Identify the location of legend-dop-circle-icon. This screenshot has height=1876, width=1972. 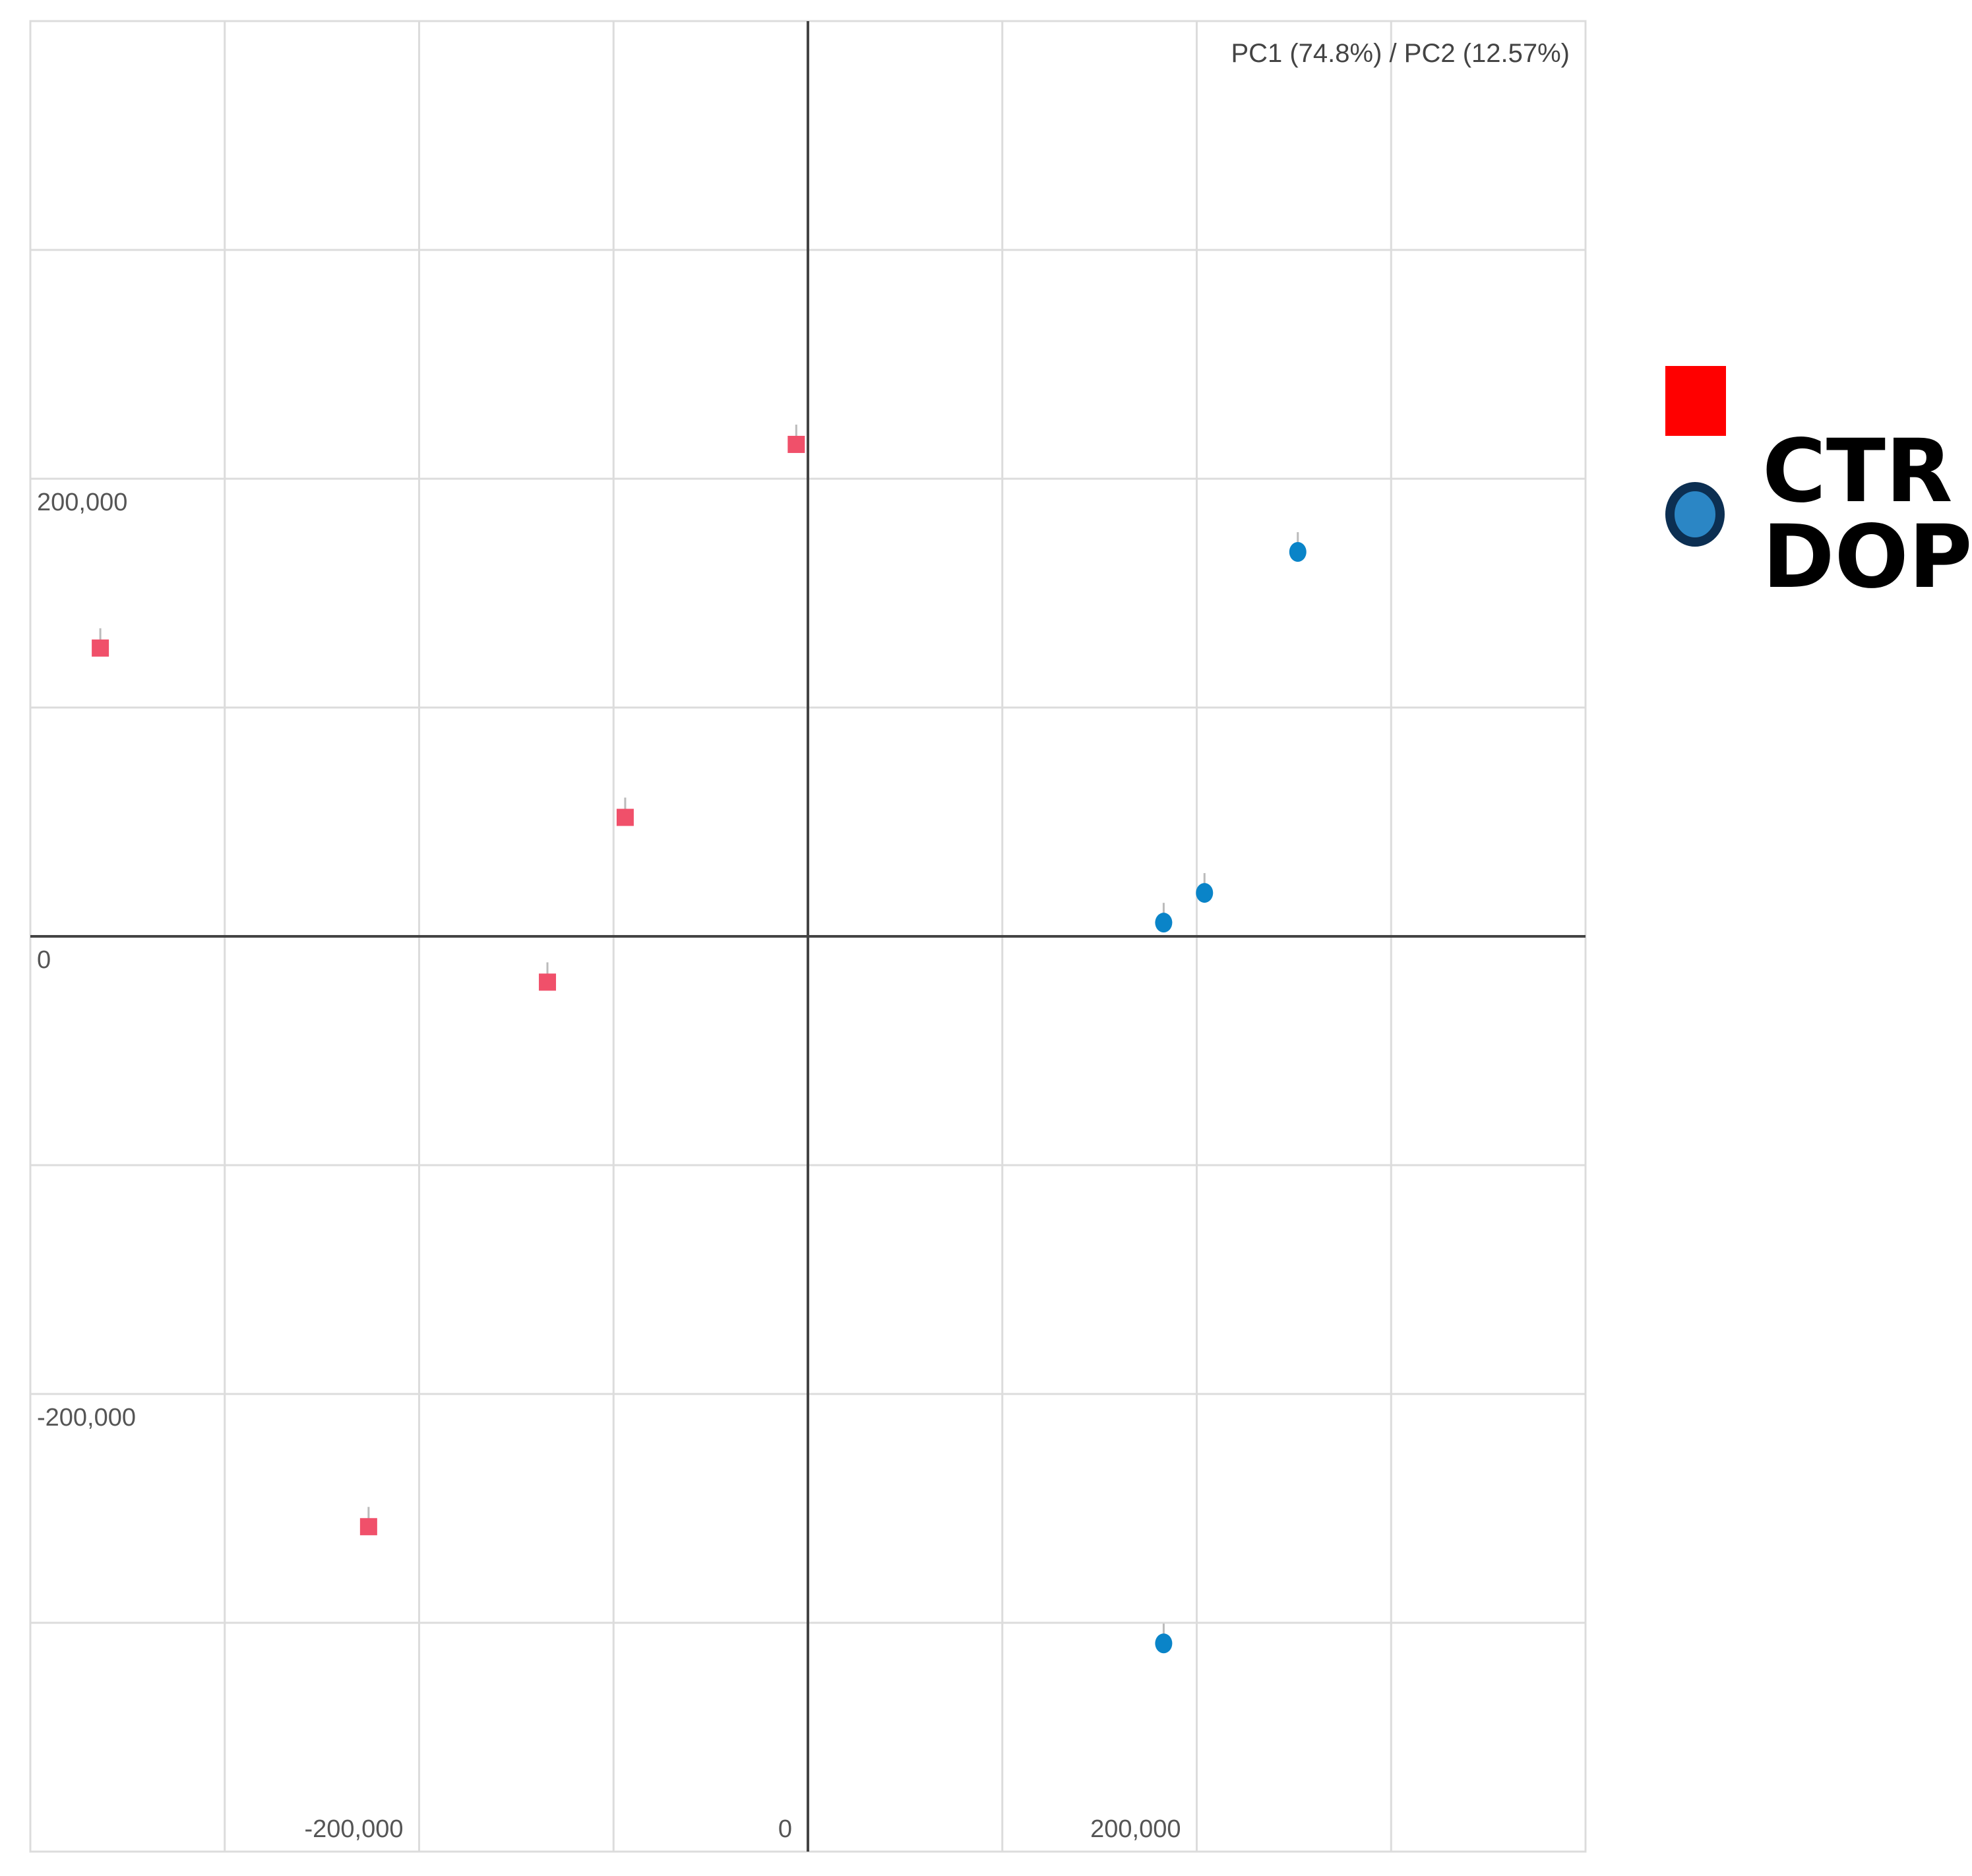
(1695, 514).